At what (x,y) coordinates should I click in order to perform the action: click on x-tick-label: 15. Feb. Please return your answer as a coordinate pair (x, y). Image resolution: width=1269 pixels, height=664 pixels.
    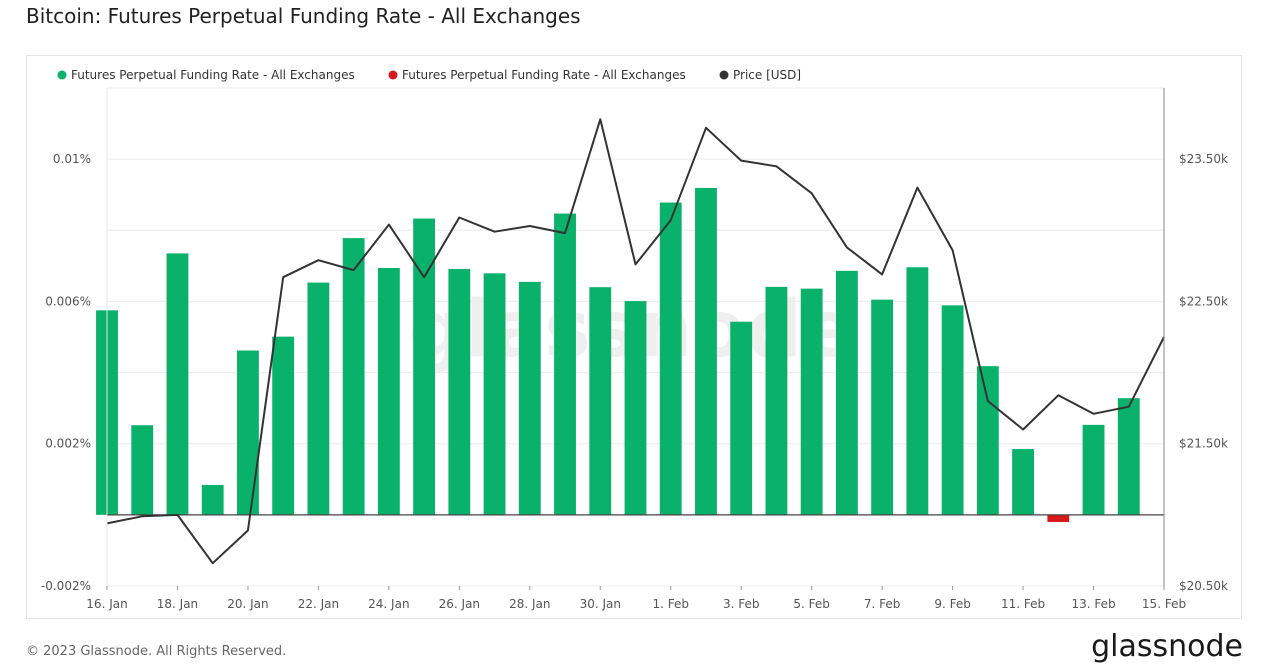
    Looking at the image, I should click on (1164, 604).